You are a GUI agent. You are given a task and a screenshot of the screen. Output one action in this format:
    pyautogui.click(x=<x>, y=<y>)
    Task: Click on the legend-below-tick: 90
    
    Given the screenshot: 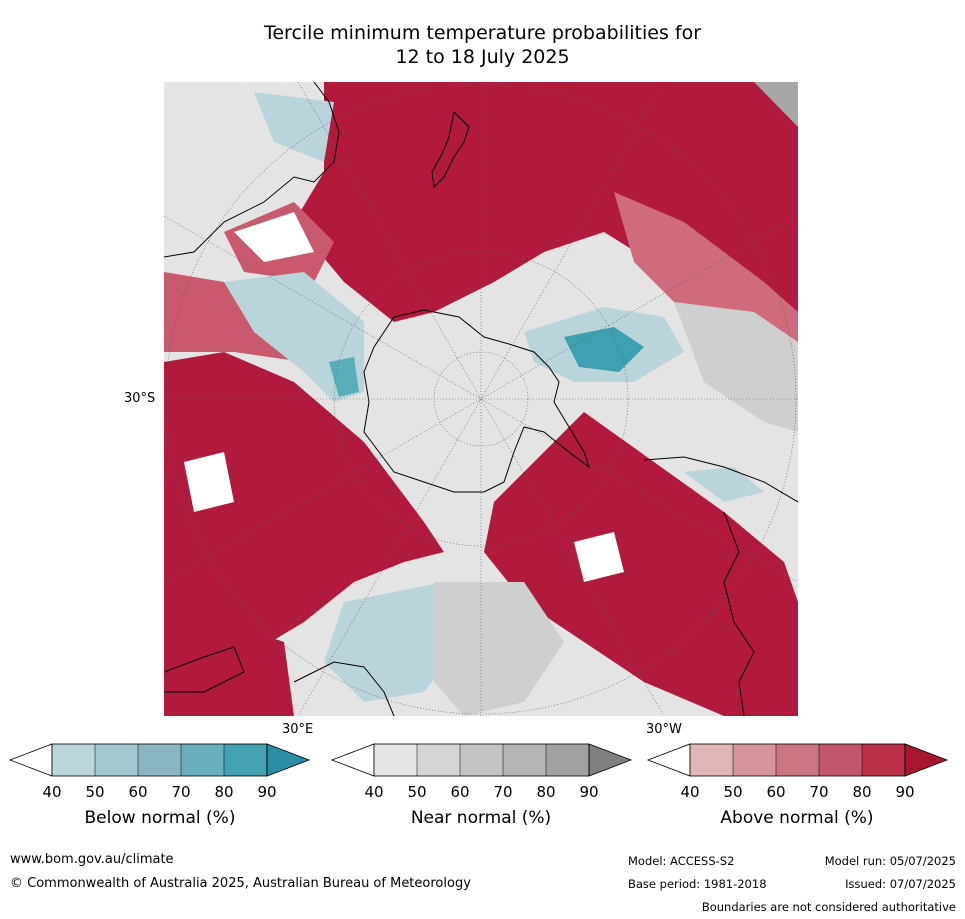 What is the action you would take?
    pyautogui.click(x=267, y=792)
    